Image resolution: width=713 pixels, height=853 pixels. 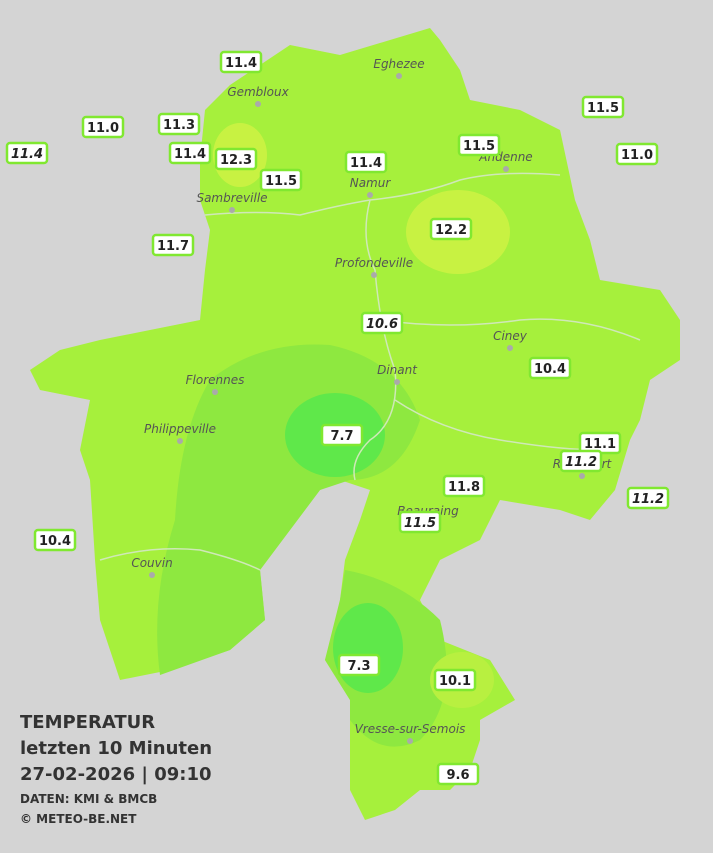 I want to click on legend-source: DATEN: KMI & BMCB, so click(x=88, y=799).